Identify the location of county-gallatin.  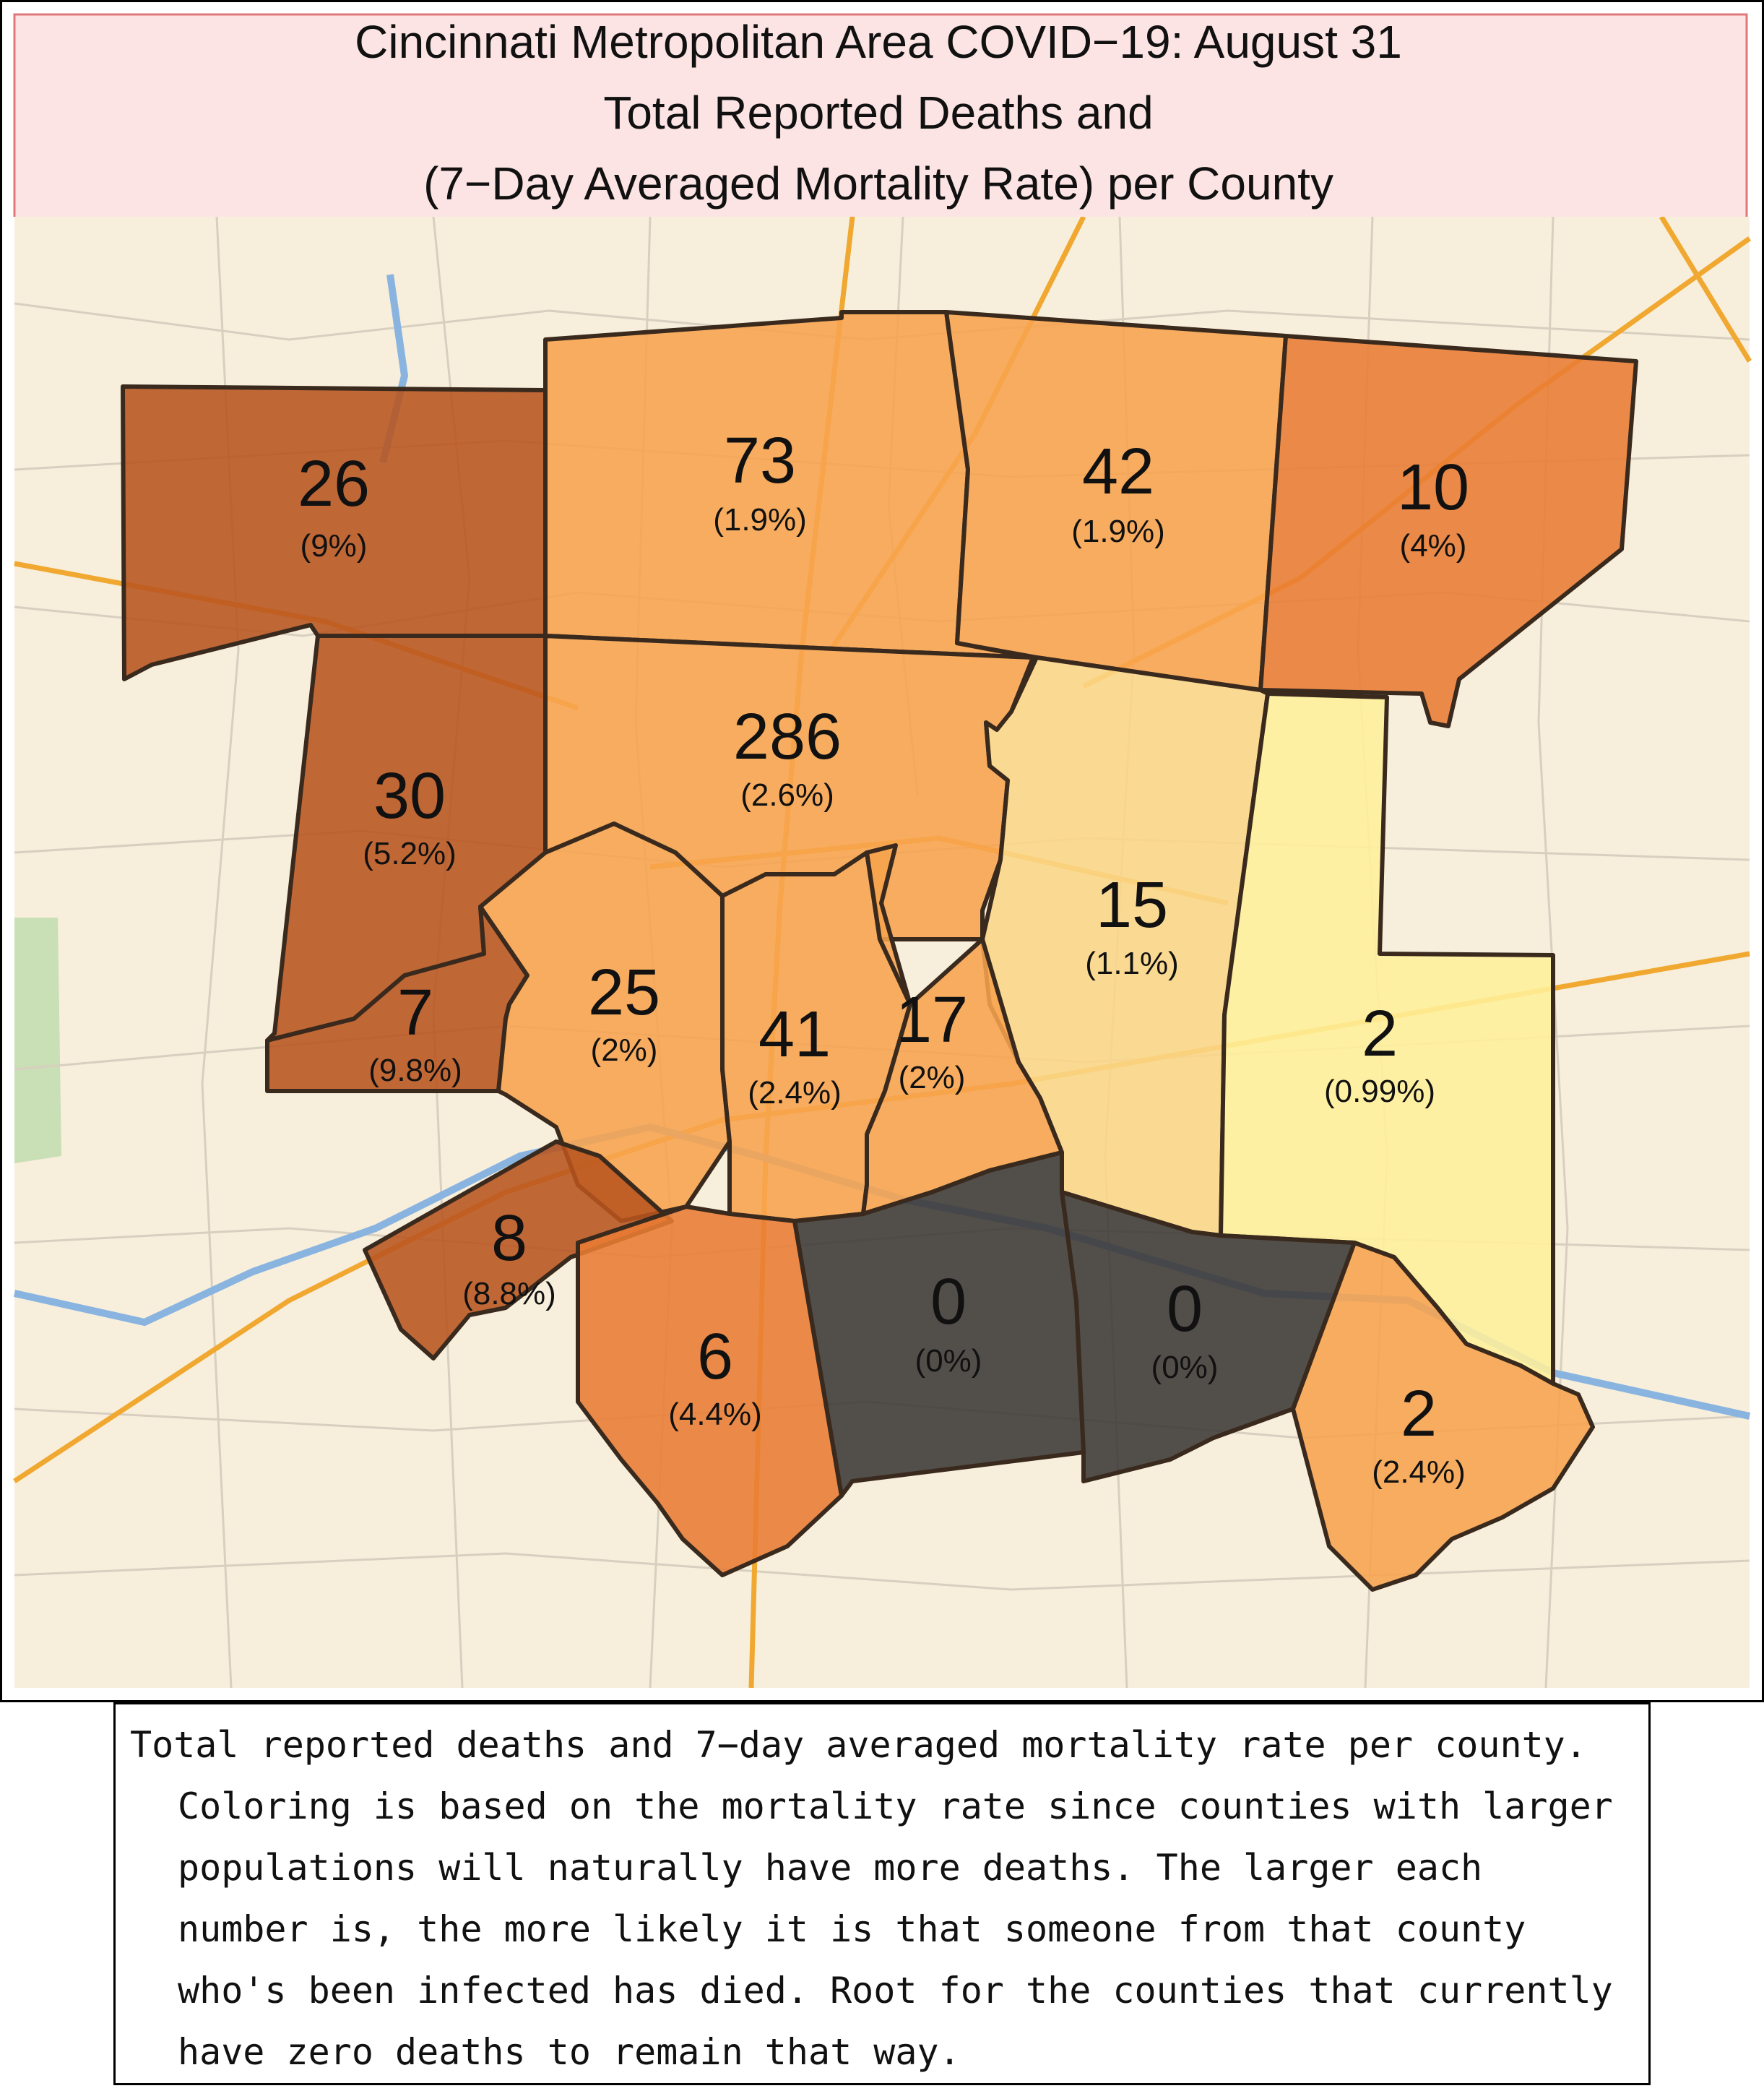
(519, 1250).